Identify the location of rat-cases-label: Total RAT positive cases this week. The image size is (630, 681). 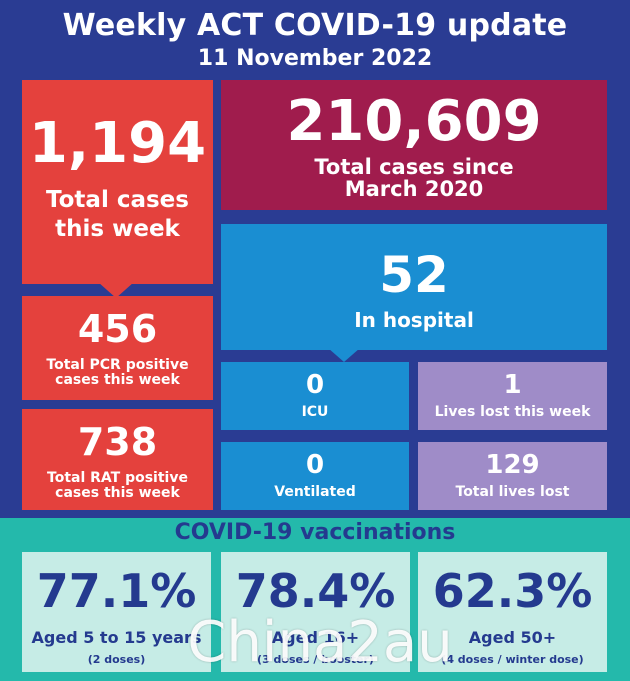
(117, 486).